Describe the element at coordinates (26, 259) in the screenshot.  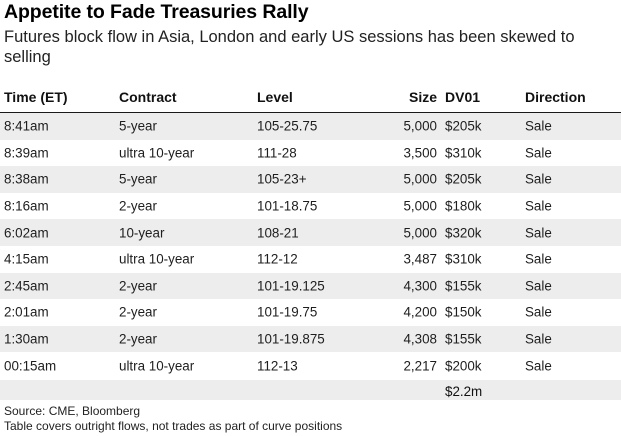
I see `cell-time: 4:15am` at that location.